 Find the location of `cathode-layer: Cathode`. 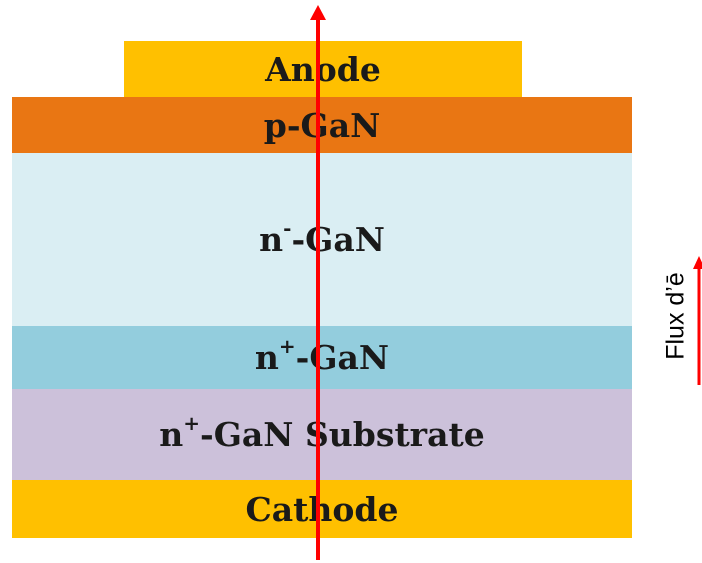

cathode-layer: Cathode is located at coordinates (322, 509).